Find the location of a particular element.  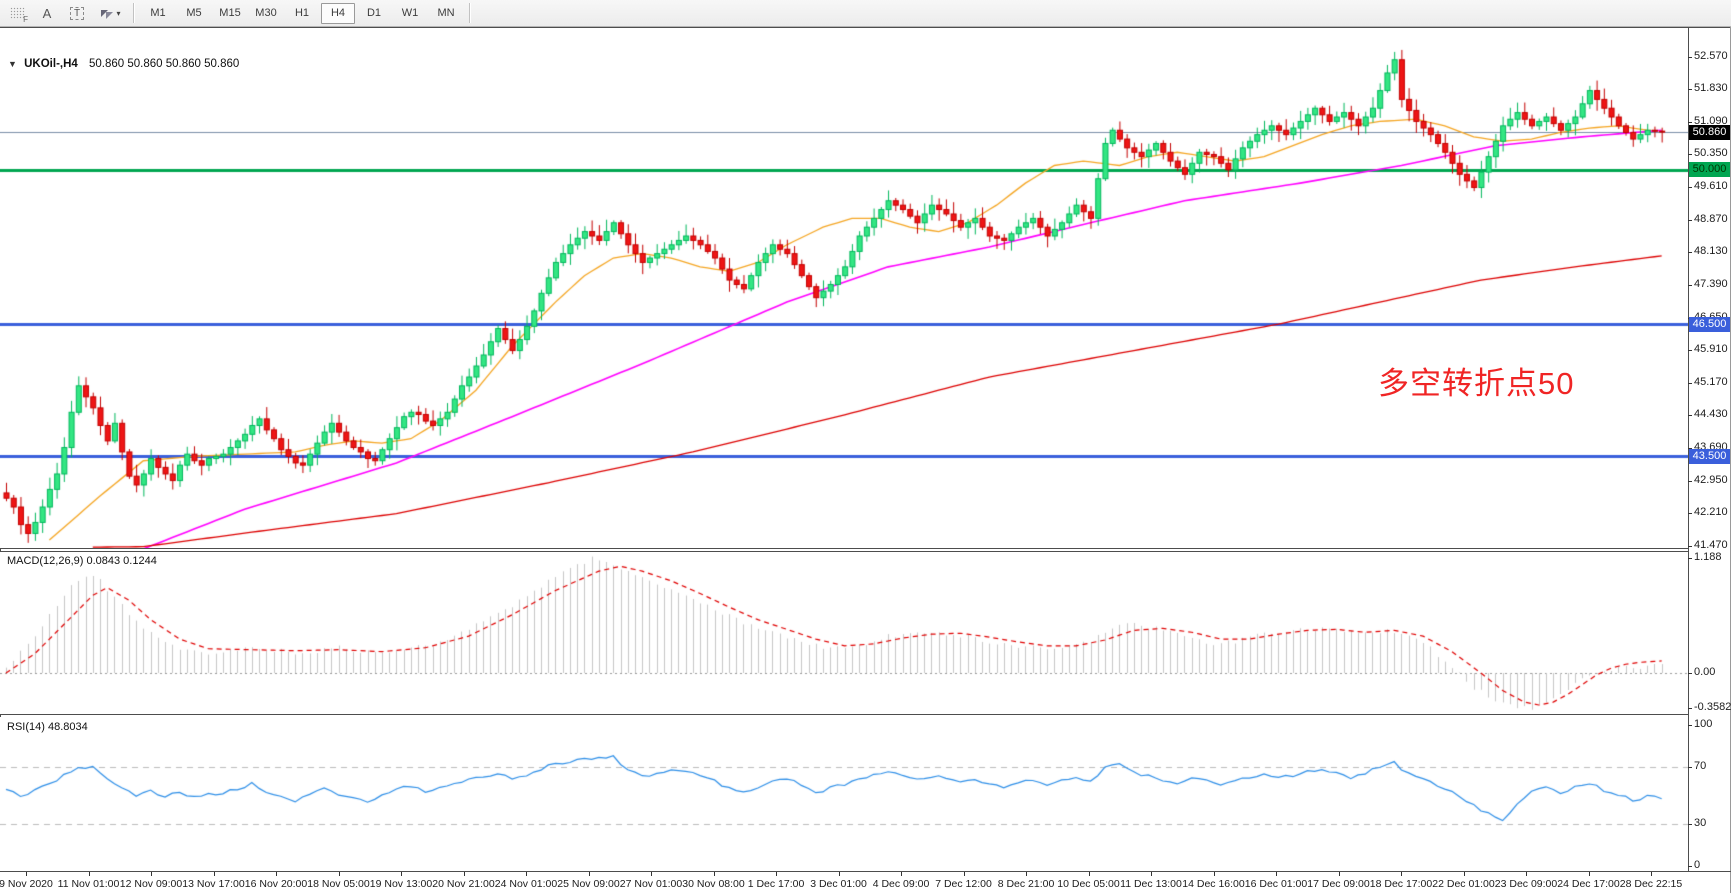

time-label-23-Dec-09-00: 23 Dec 09:00 is located at coordinates (1526, 884).